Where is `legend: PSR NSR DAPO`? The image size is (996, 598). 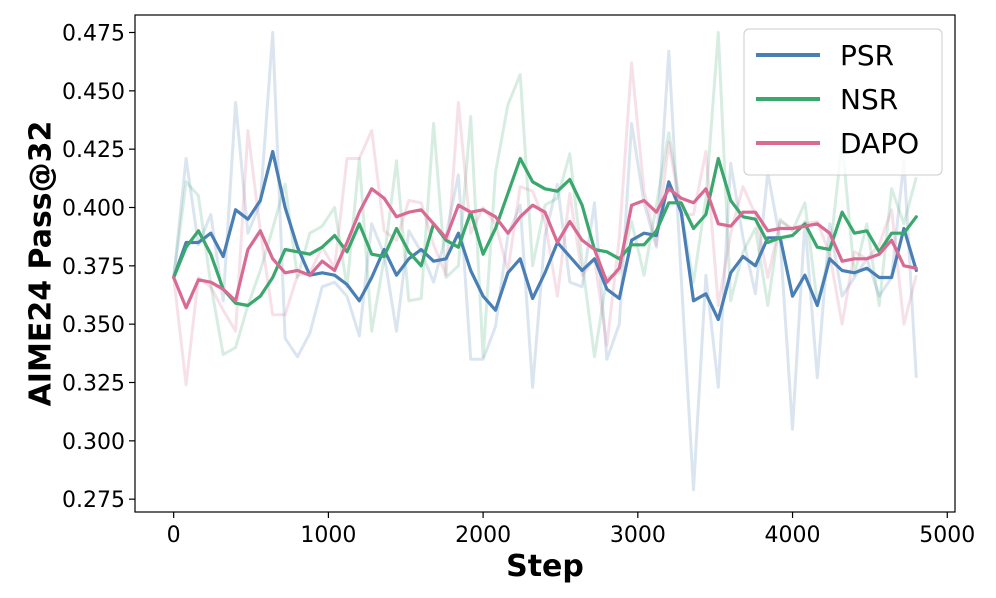
legend: PSR NSR DAPO is located at coordinates (843, 102).